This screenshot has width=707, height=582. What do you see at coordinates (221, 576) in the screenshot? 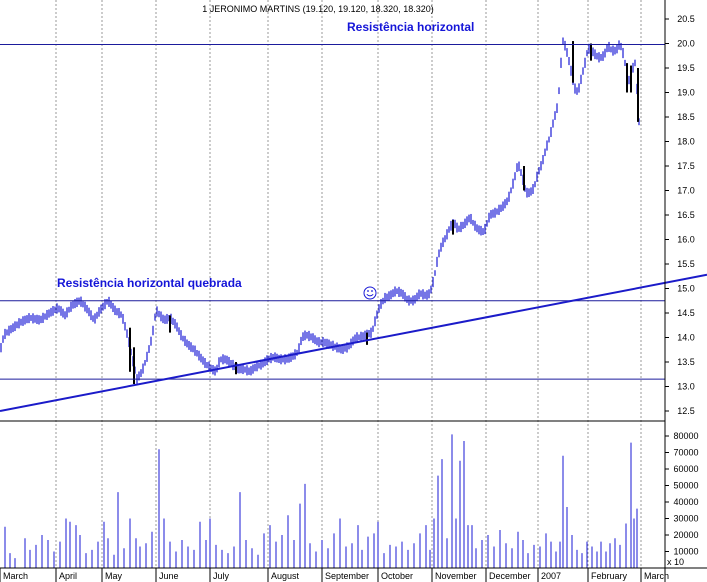
I see `x-tick-label: July` at bounding box center [221, 576].